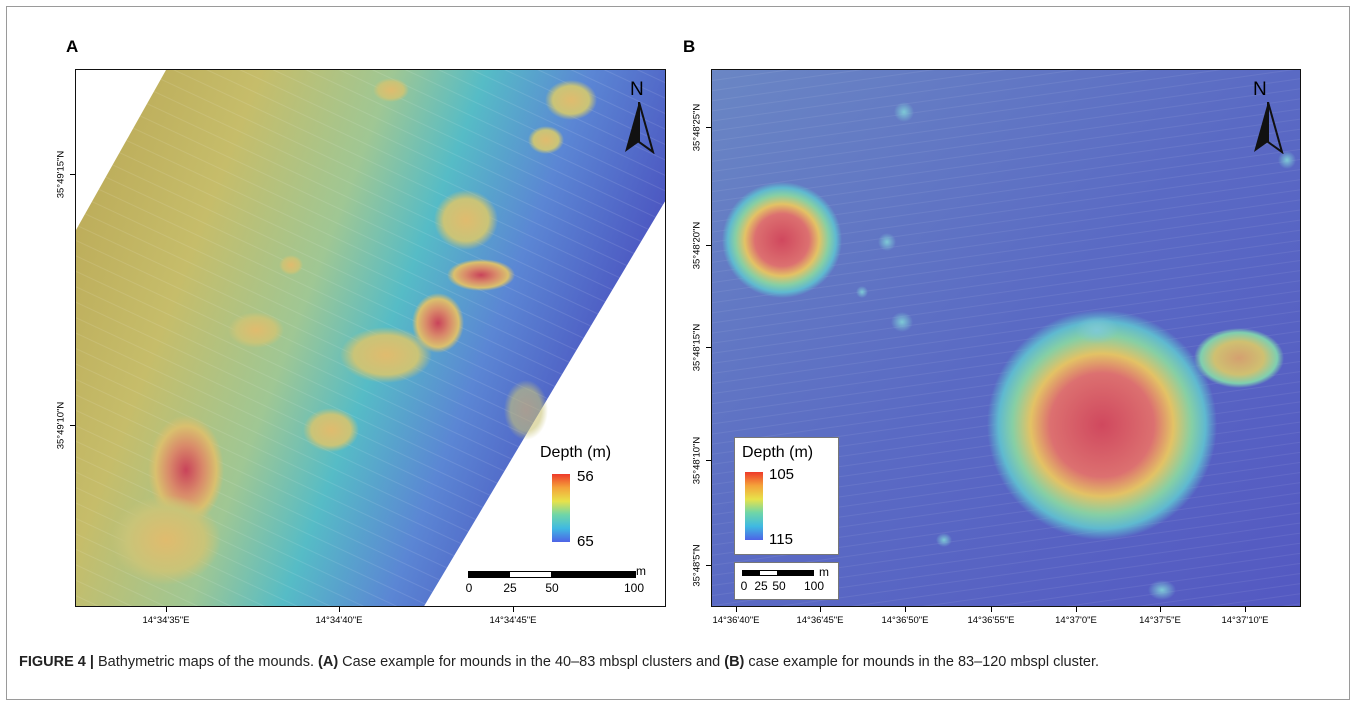 This screenshot has width=1357, height=712. Describe the element at coordinates (585, 541) in the screenshot. I see `panel-a-legend-min: 65` at that location.